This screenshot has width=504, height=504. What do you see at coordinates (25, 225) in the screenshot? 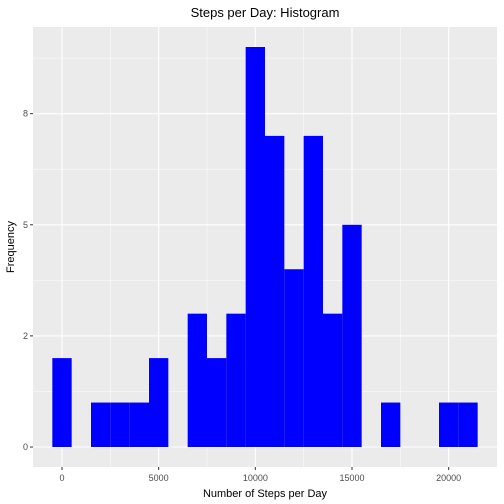
I see `y-tick-label: 5` at bounding box center [25, 225].